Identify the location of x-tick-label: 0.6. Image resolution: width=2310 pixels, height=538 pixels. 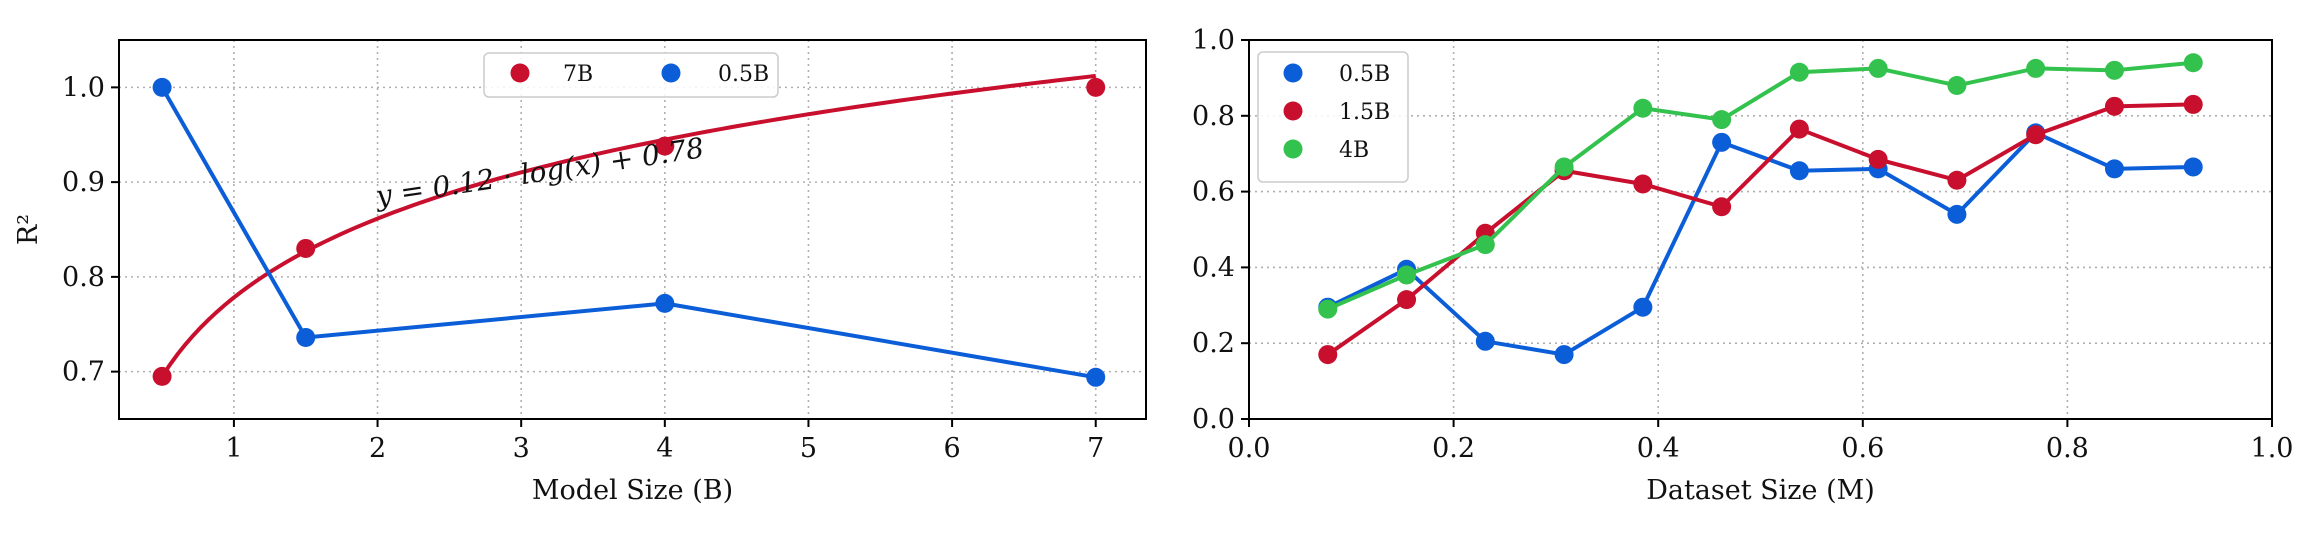
(1862, 448).